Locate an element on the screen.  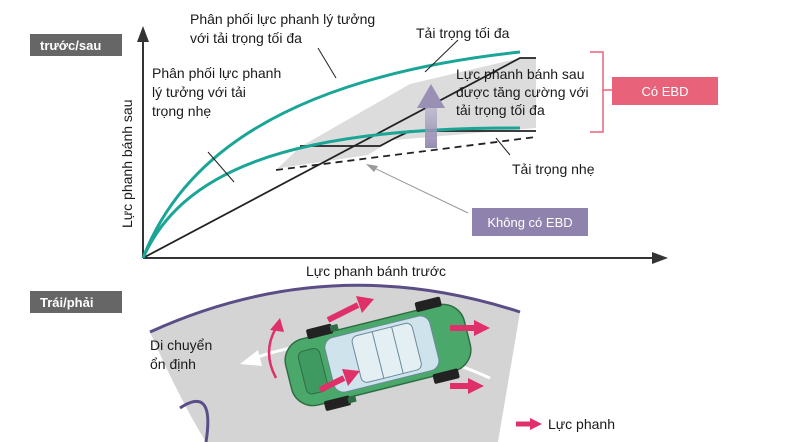
label-ideal-light-load-line-1: Phân phối lực phanh is located at coordinates (216, 73).